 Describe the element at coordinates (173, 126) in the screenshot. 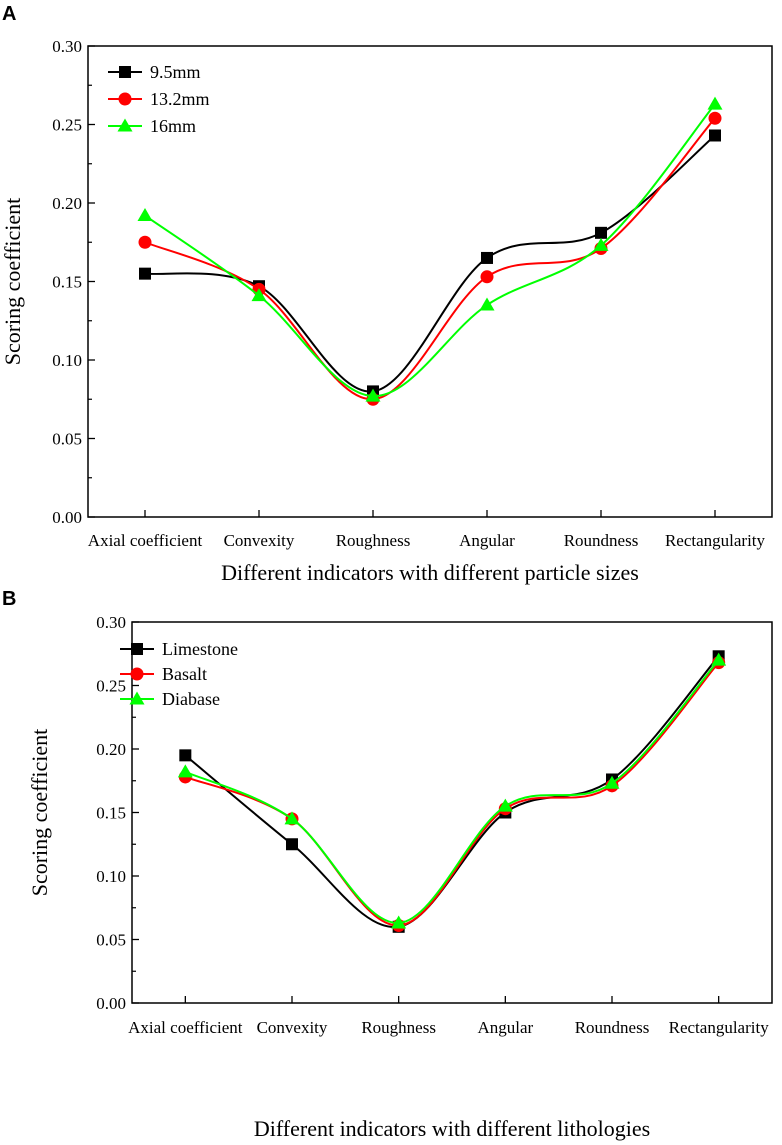

I see `legend-label: 16mm` at that location.